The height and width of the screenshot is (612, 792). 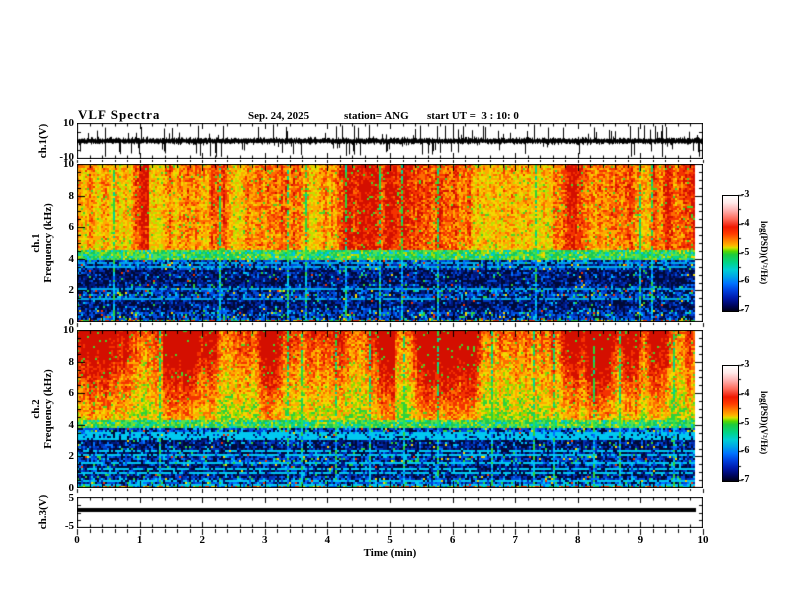 I want to click on spec2-ytick-label: 10, so click(x=68, y=330).